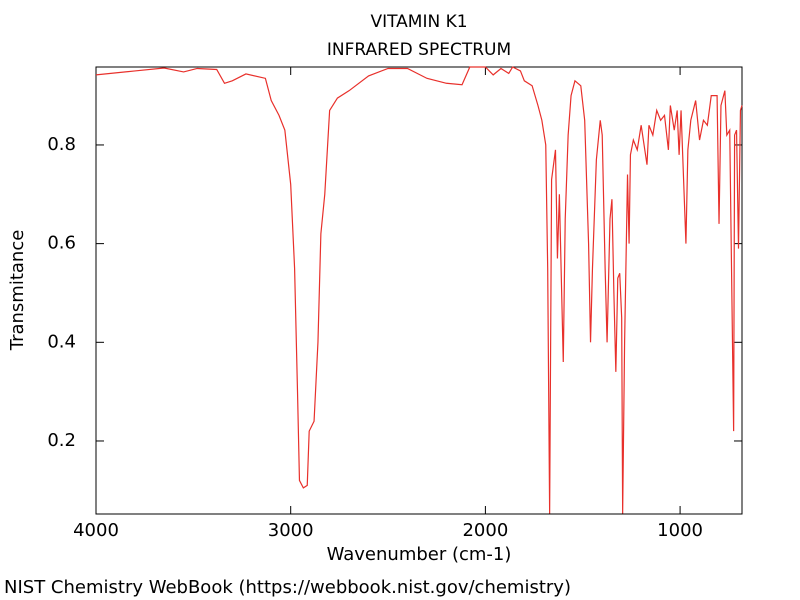 The height and width of the screenshot is (600, 800). Describe the element at coordinates (485, 530) in the screenshot. I see `x-tick-label: 2000` at that location.